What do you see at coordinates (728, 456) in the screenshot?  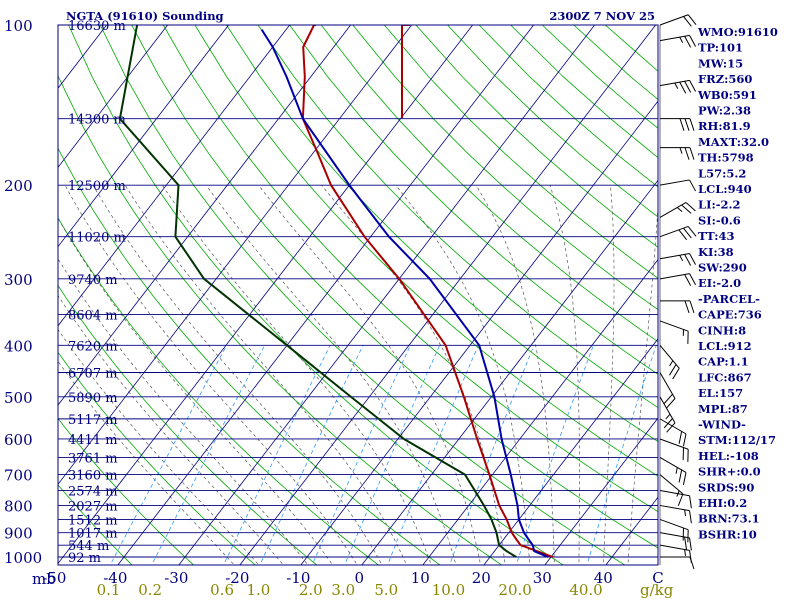 I see `index-item: HEL:-108` at bounding box center [728, 456].